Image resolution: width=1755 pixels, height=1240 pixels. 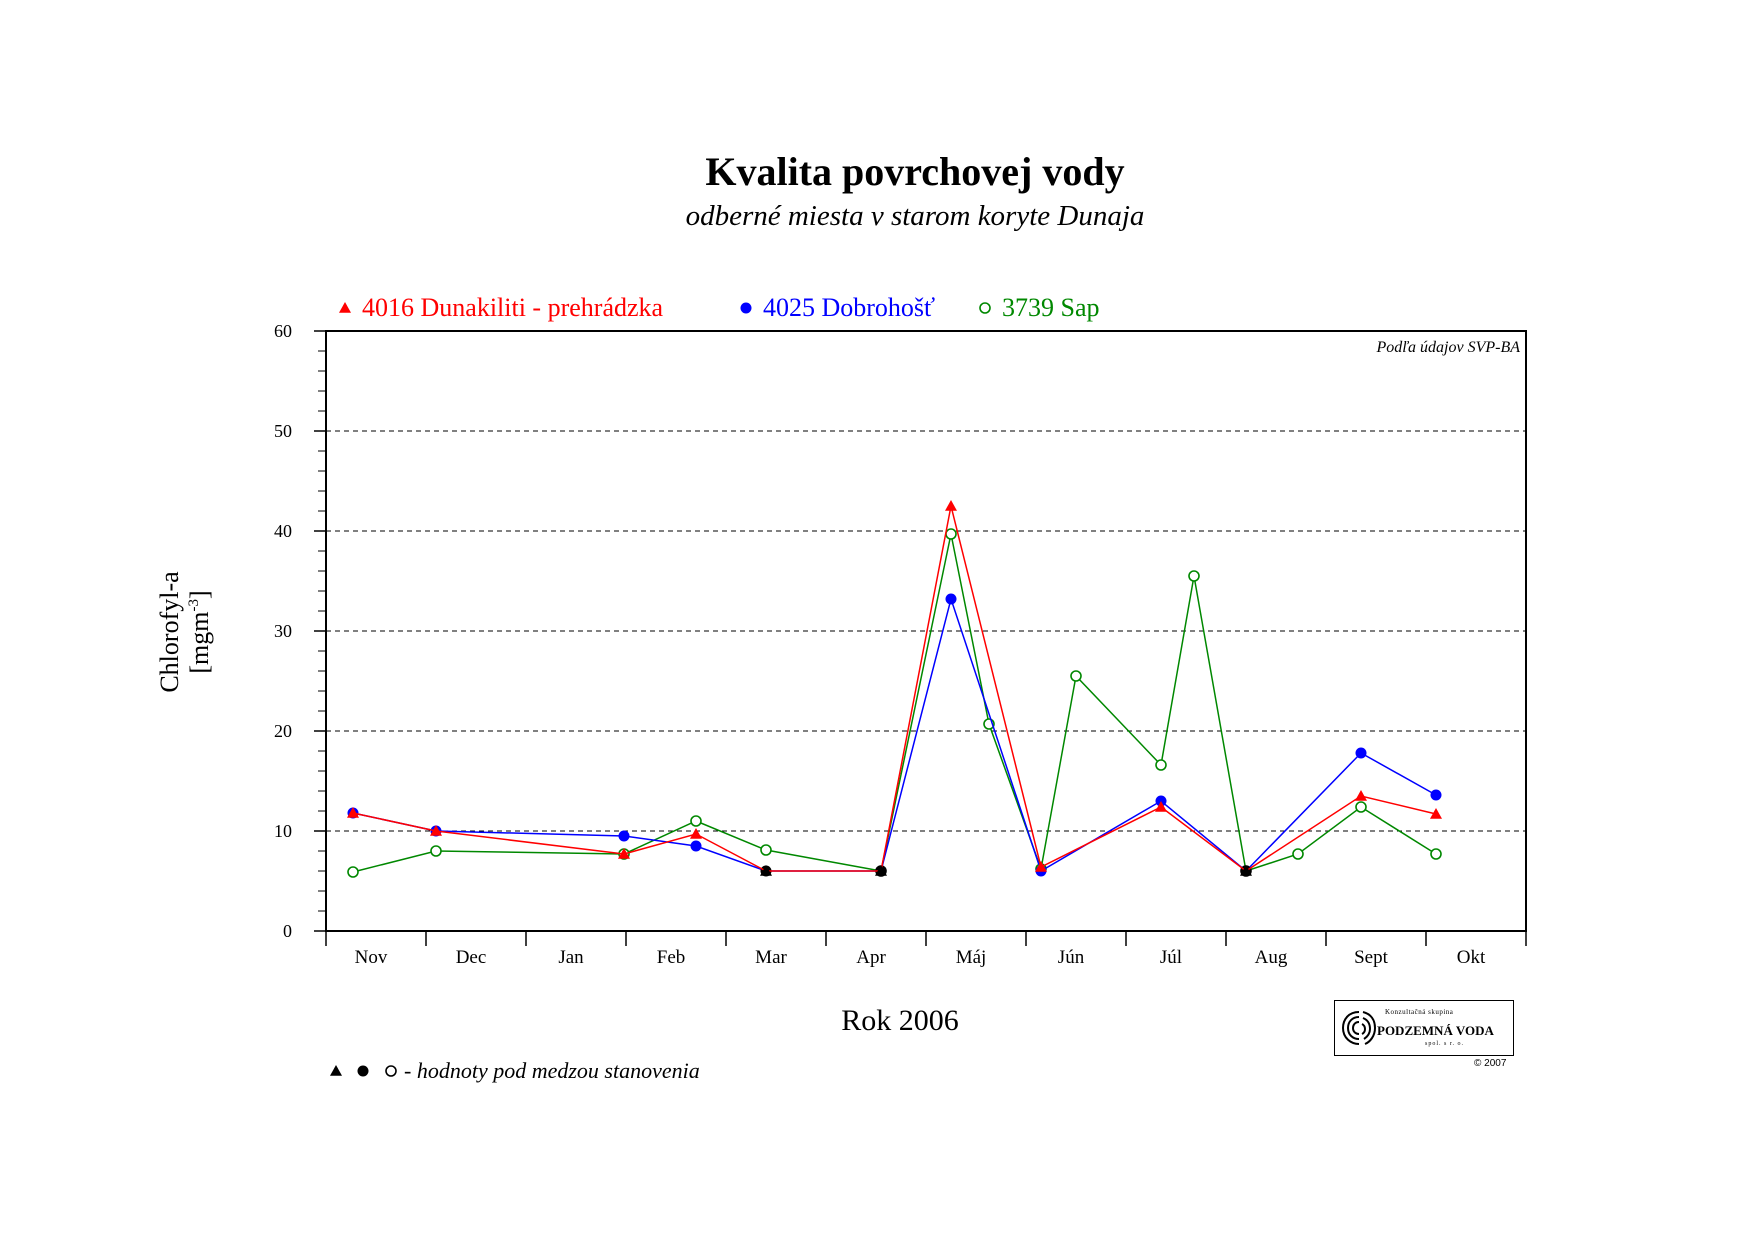 What do you see at coordinates (771, 957) in the screenshot?
I see `x-tick-label: Mar` at bounding box center [771, 957].